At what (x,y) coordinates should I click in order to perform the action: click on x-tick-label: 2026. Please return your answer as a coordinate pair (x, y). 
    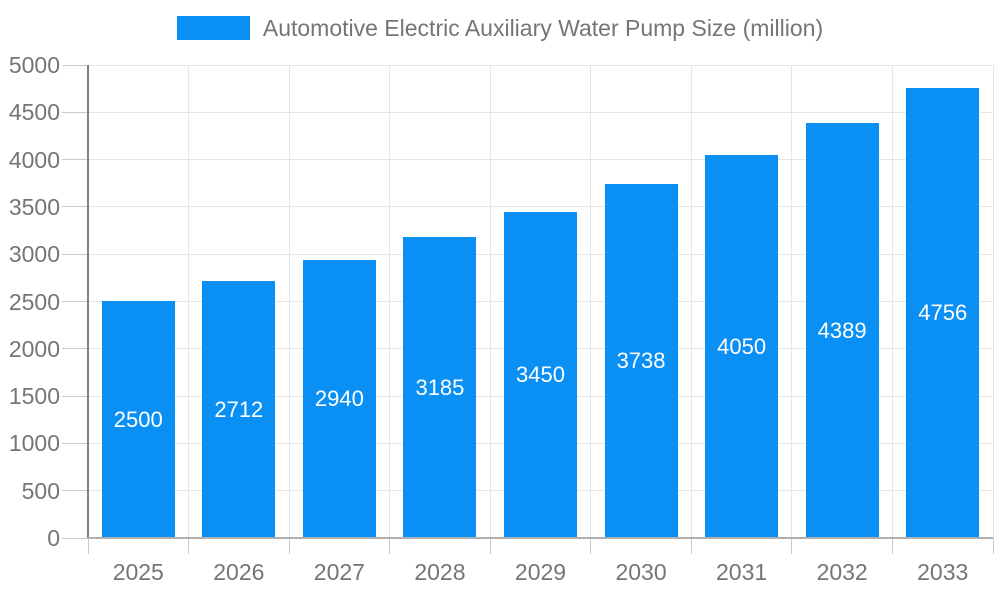
    Looking at the image, I should click on (239, 572).